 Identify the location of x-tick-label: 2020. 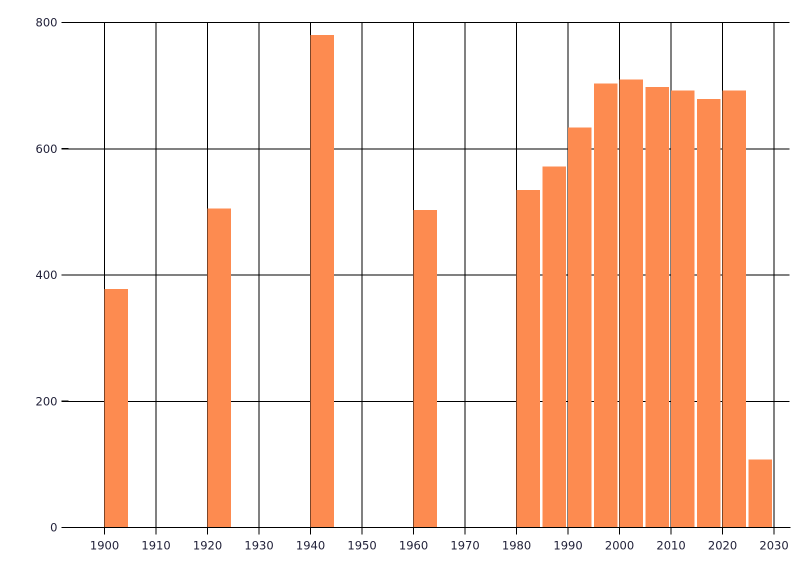
(722, 546).